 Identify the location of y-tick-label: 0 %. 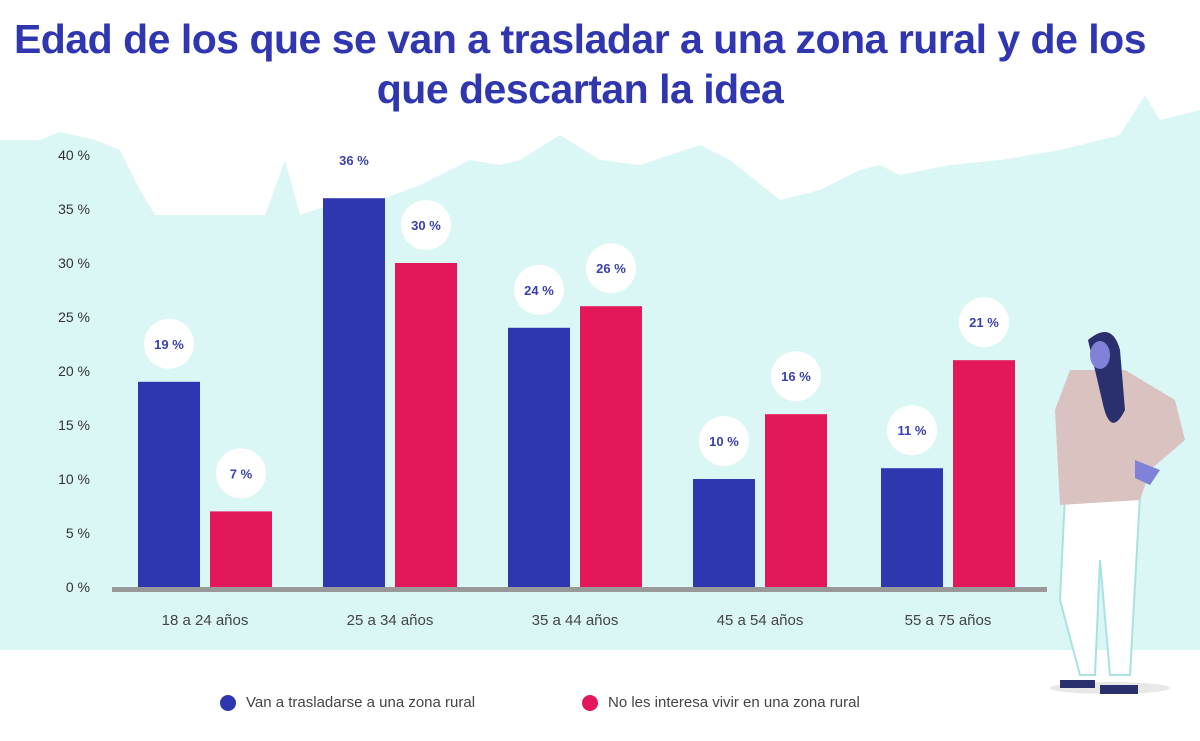
(78, 587).